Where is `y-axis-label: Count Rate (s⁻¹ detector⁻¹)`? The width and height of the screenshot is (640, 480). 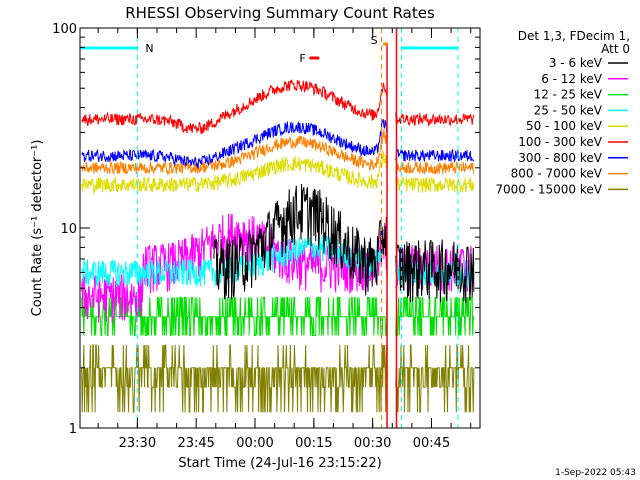 y-axis-label: Count Rate (s⁻¹ detector⁻¹) is located at coordinates (37, 228).